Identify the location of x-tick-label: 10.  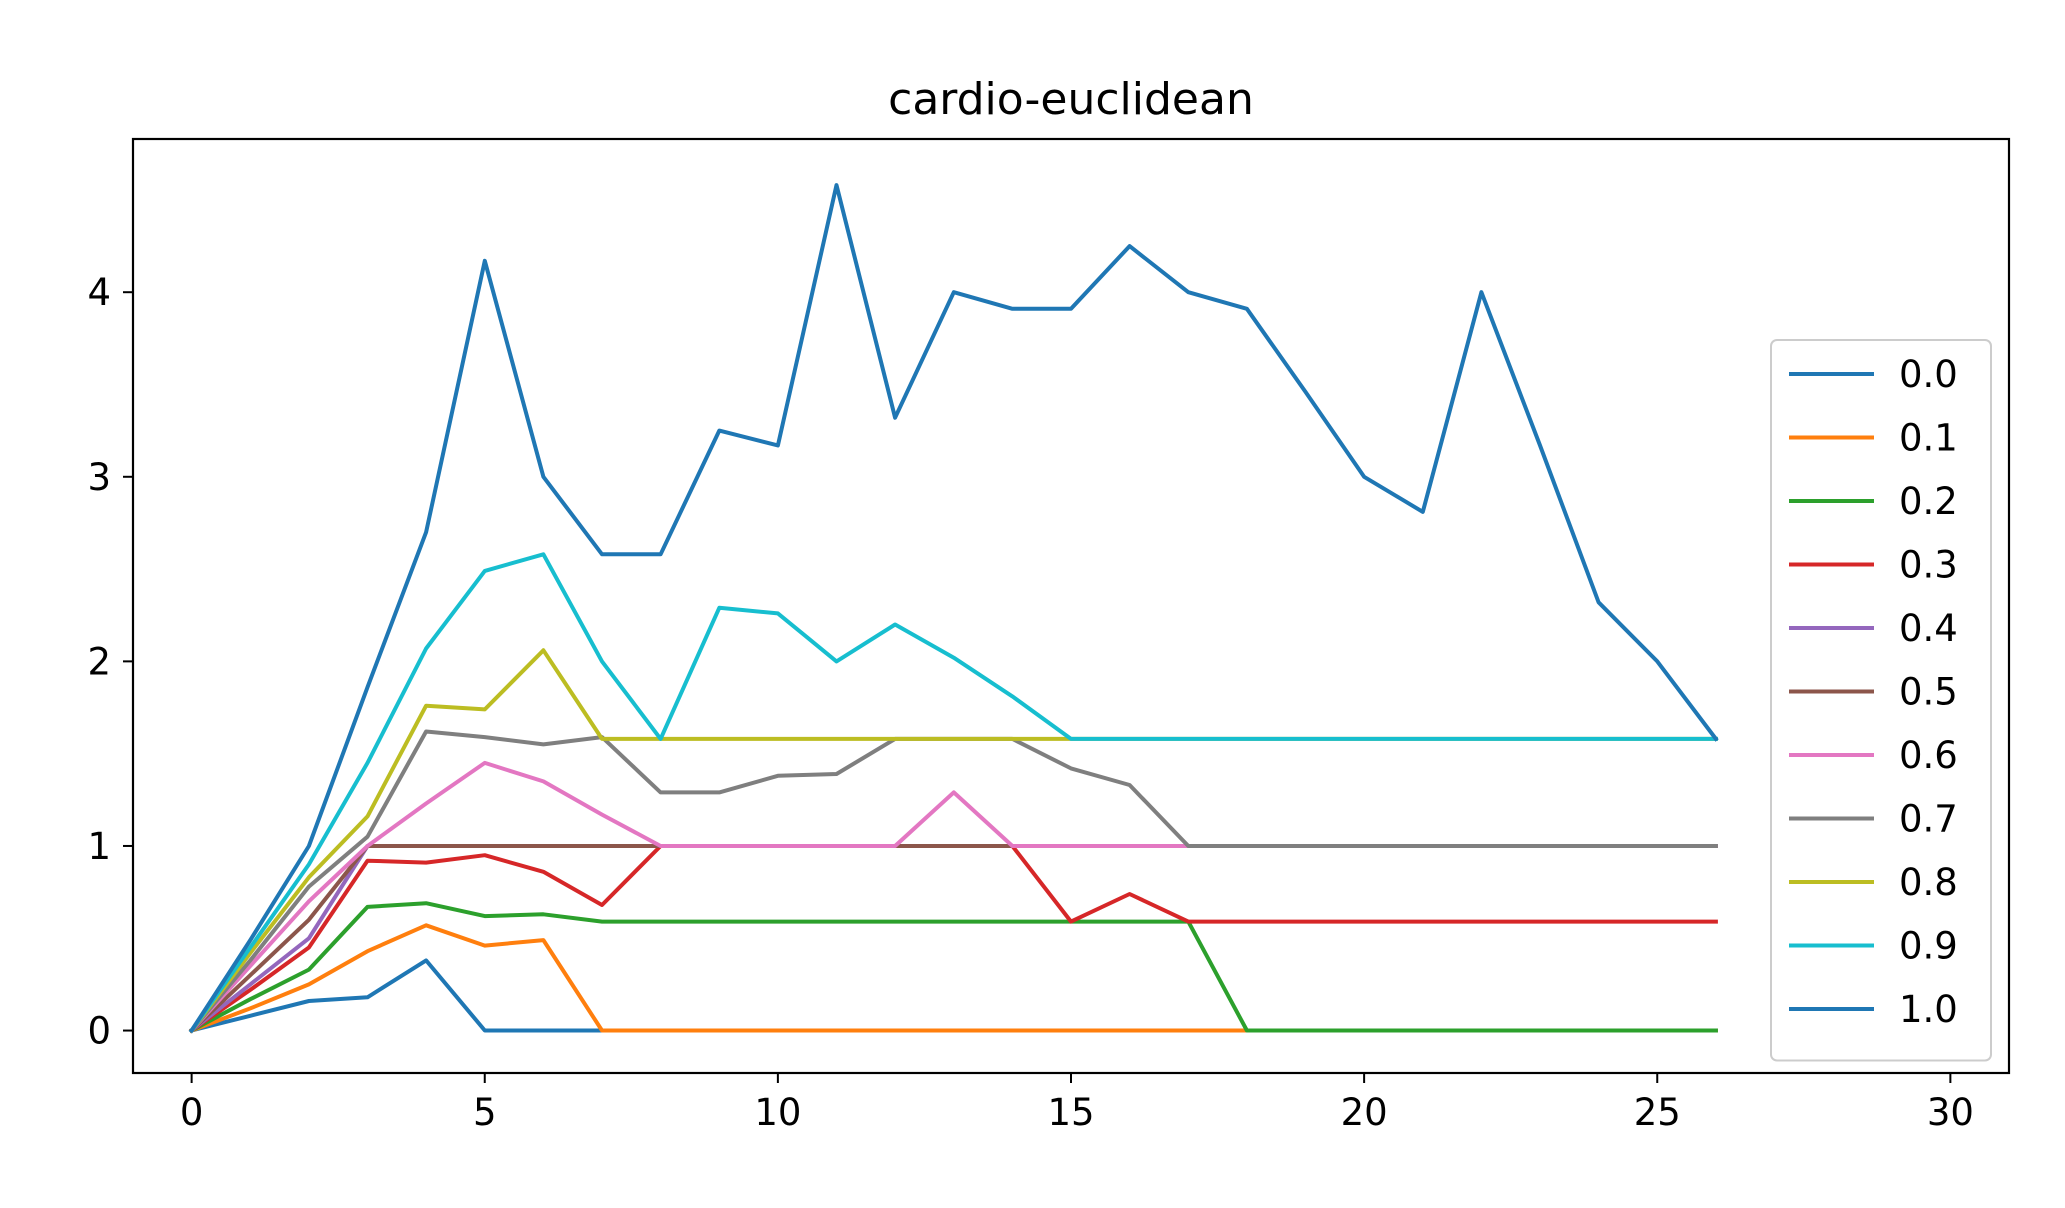
(777, 1112).